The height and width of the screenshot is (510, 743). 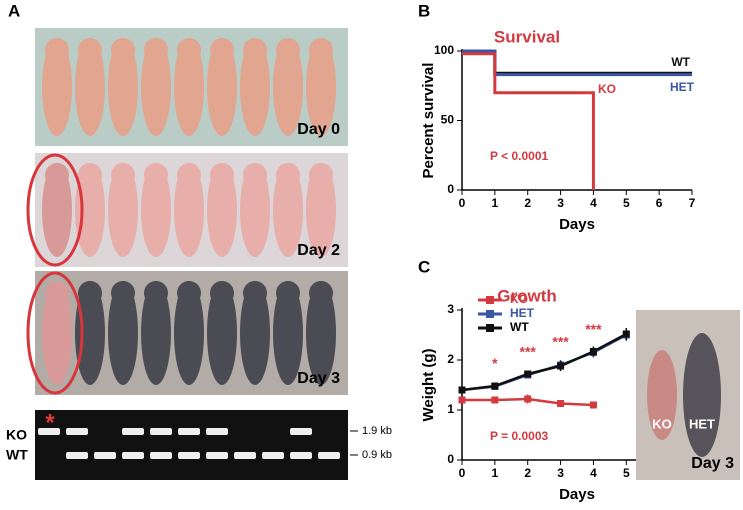 What do you see at coordinates (528, 352) in the screenshot?
I see `significance: ***` at bounding box center [528, 352].